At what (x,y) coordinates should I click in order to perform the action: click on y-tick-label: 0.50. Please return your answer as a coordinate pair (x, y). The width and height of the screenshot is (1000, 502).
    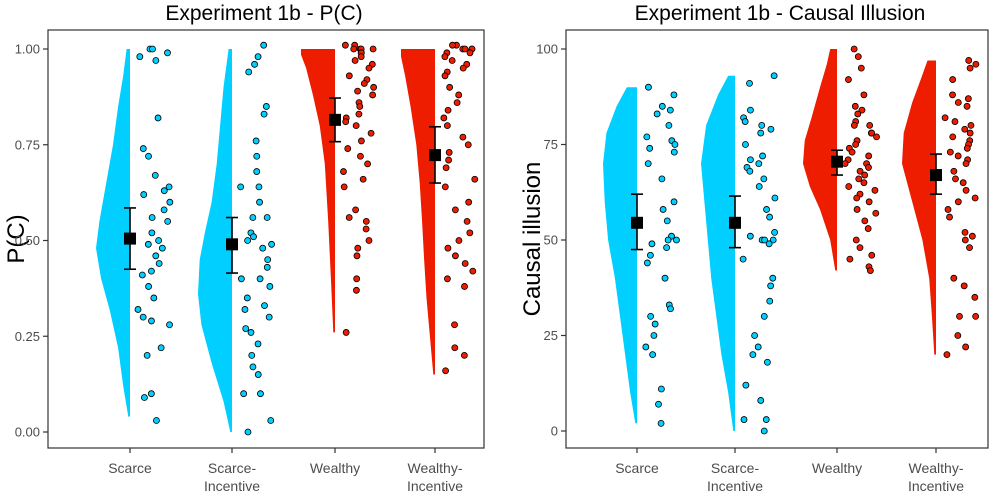
    Looking at the image, I should click on (27, 240).